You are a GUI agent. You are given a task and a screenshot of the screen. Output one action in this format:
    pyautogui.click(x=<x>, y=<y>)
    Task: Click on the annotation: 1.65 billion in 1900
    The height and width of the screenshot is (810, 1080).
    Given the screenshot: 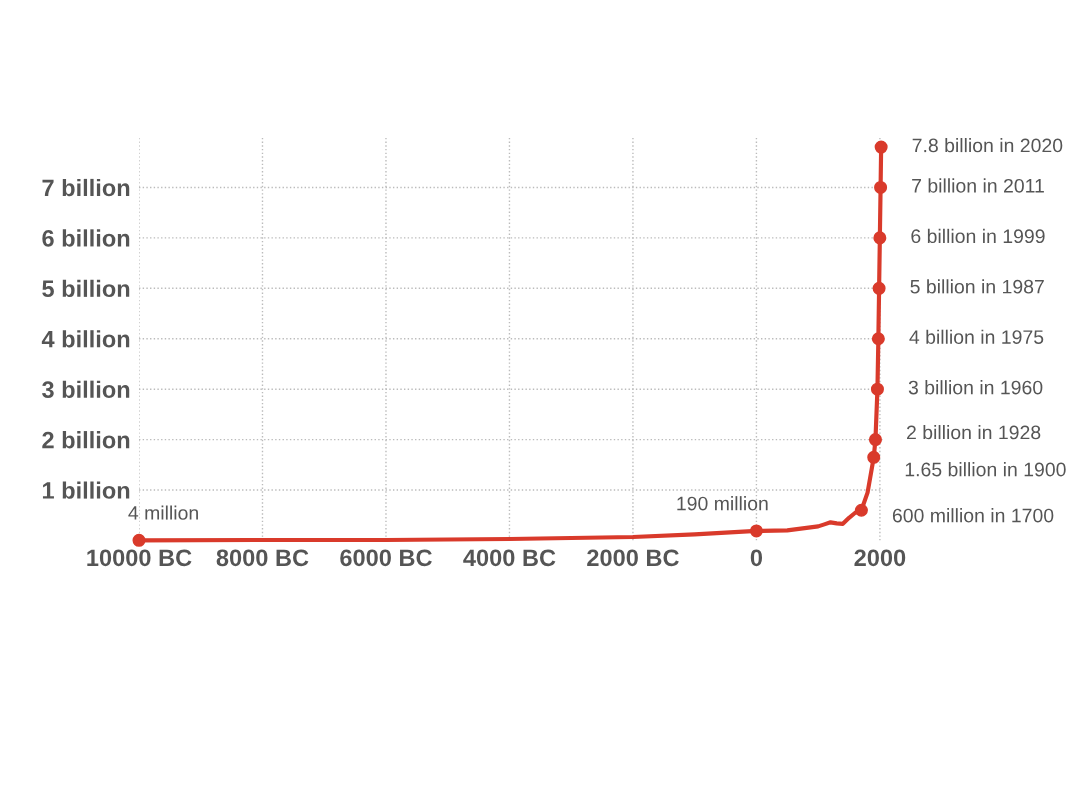 What is the action you would take?
    pyautogui.click(x=985, y=469)
    